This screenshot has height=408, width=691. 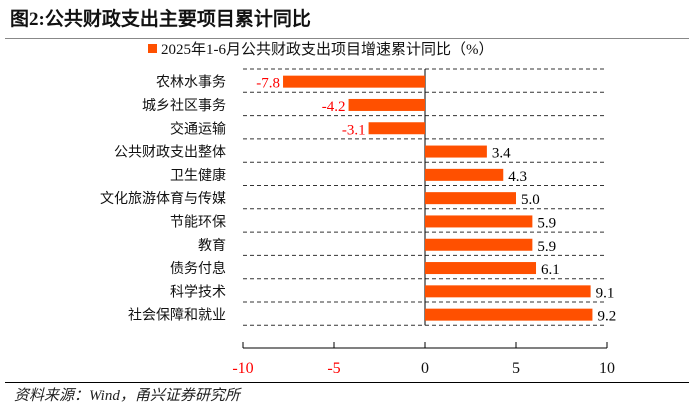 I want to click on data-label: 4.3, so click(x=517, y=177).